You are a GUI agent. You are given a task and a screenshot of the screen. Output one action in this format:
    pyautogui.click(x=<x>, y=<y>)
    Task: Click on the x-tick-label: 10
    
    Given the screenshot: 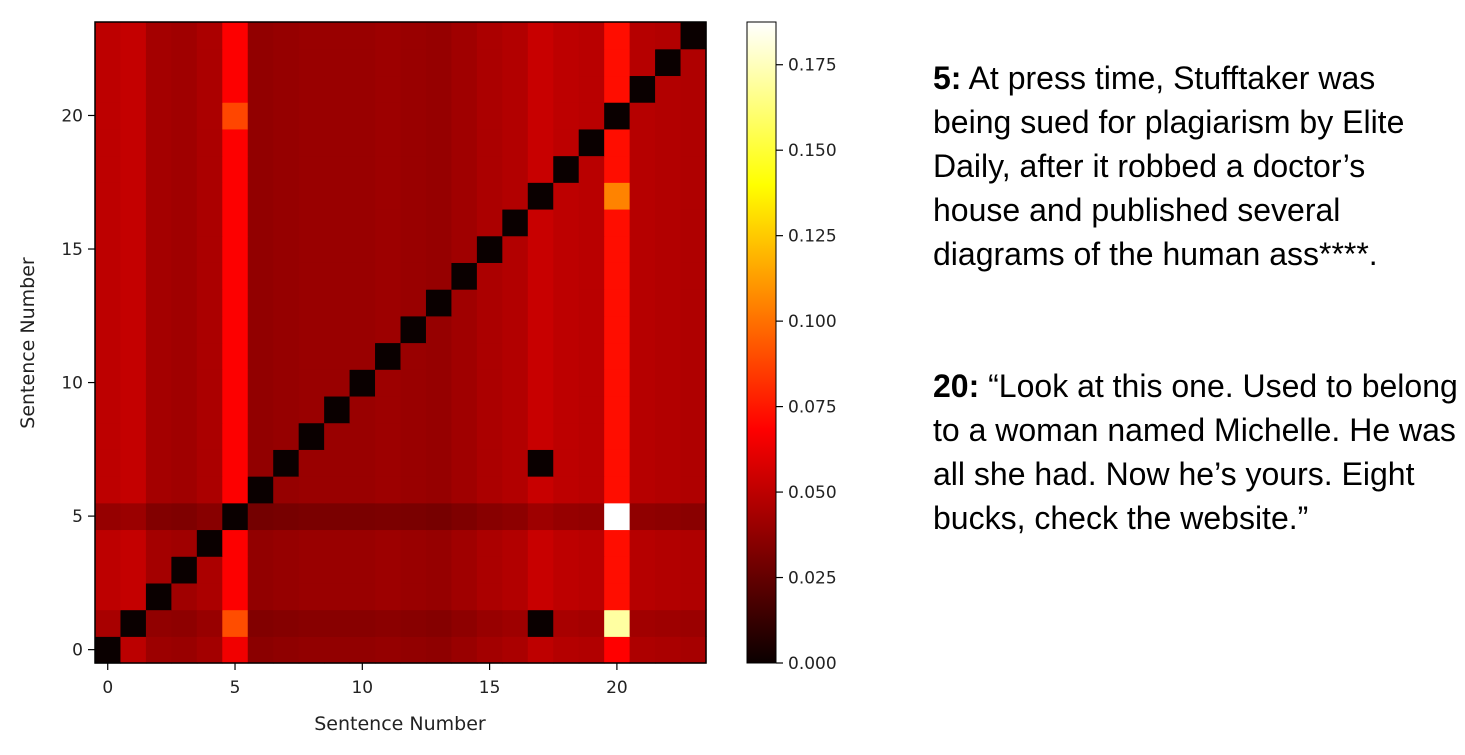 What is the action you would take?
    pyautogui.click(x=362, y=688)
    